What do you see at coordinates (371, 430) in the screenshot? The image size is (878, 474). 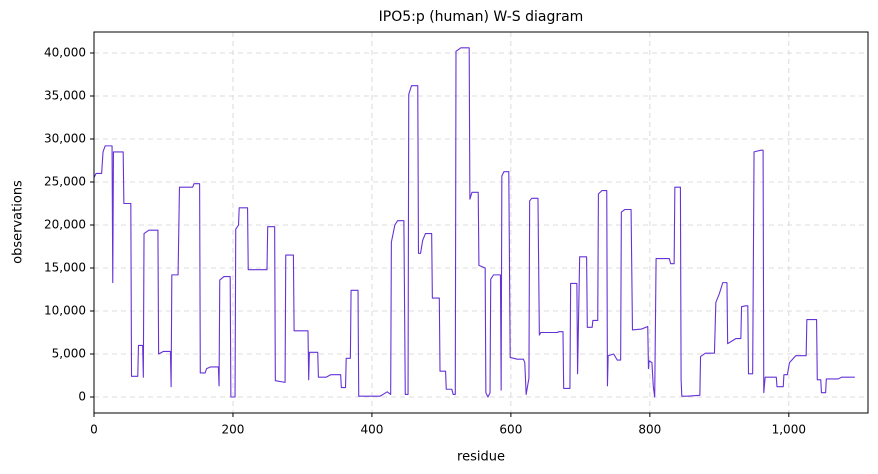 I see `x-tick-label: 400` at bounding box center [371, 430].